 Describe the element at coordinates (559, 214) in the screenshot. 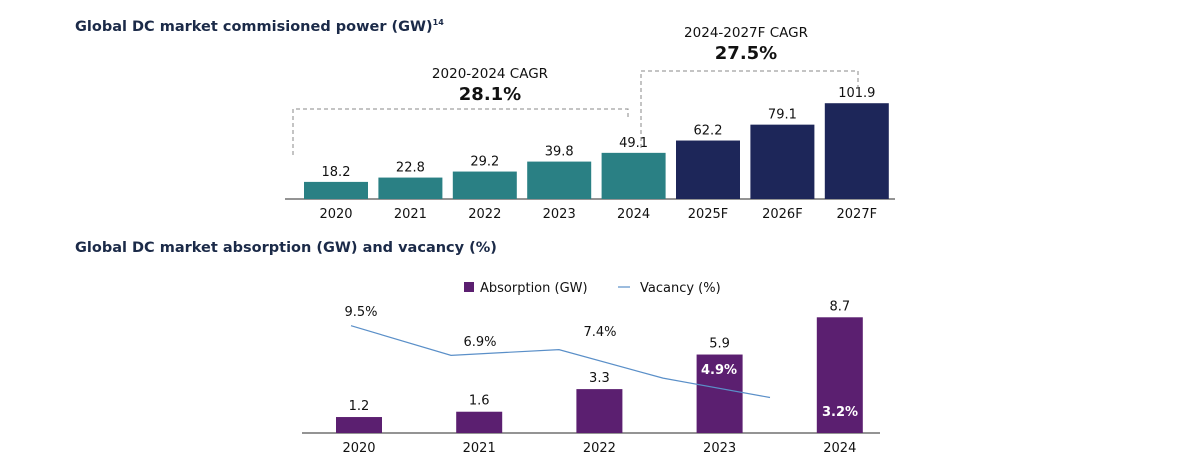

I see `chart1-tick-label: 2023` at that location.